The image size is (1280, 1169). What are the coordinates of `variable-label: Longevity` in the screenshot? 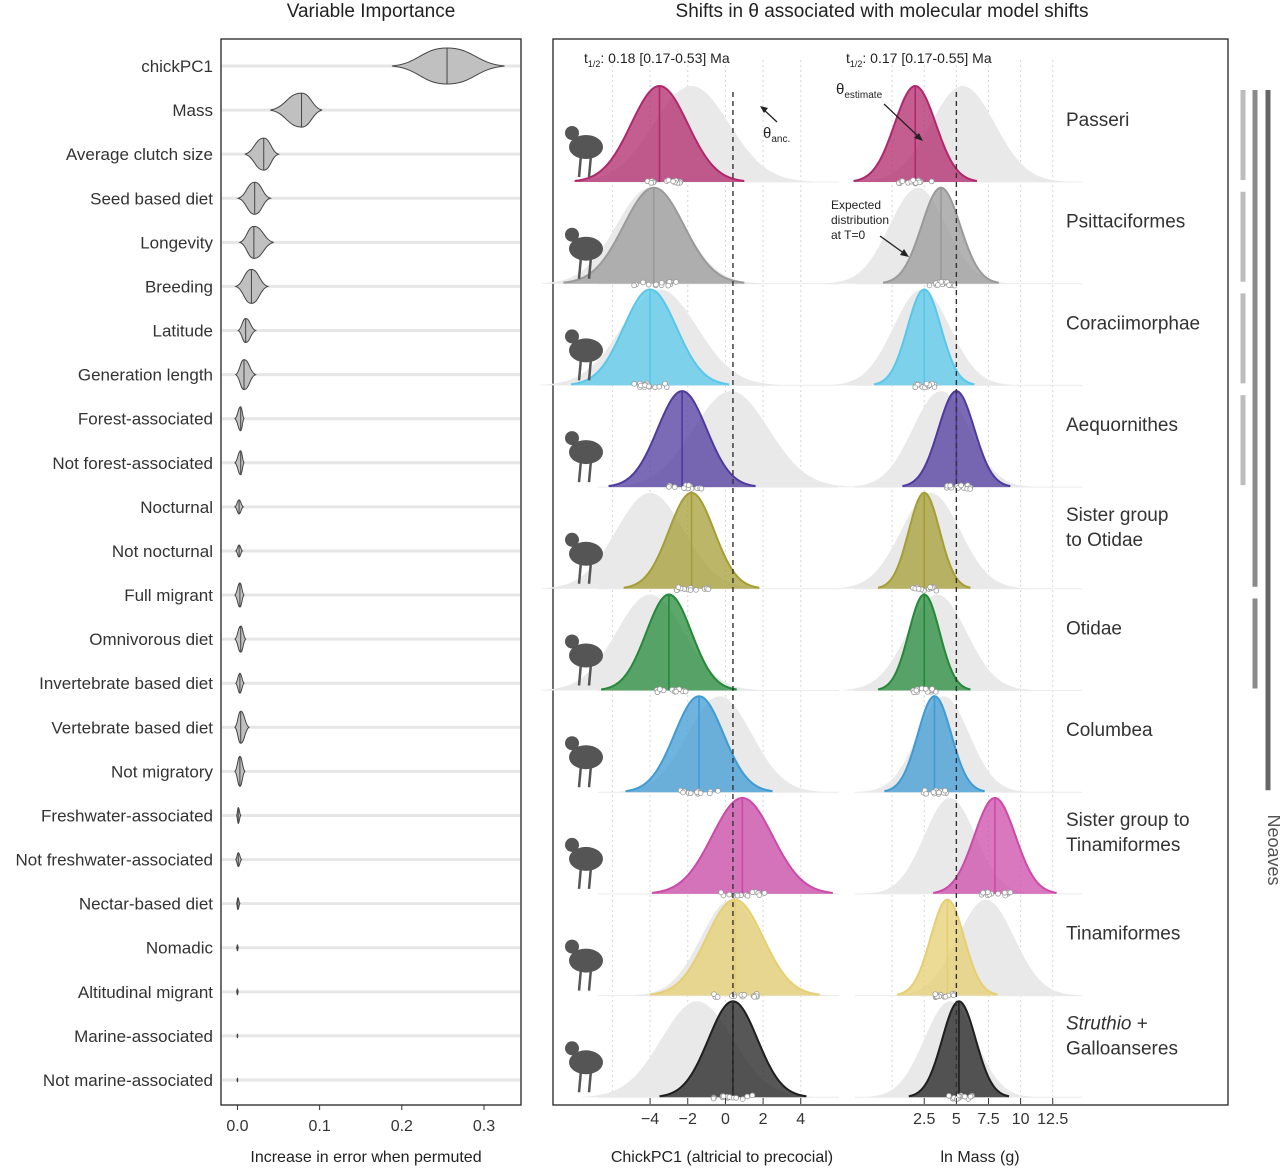 It's located at (176, 242).